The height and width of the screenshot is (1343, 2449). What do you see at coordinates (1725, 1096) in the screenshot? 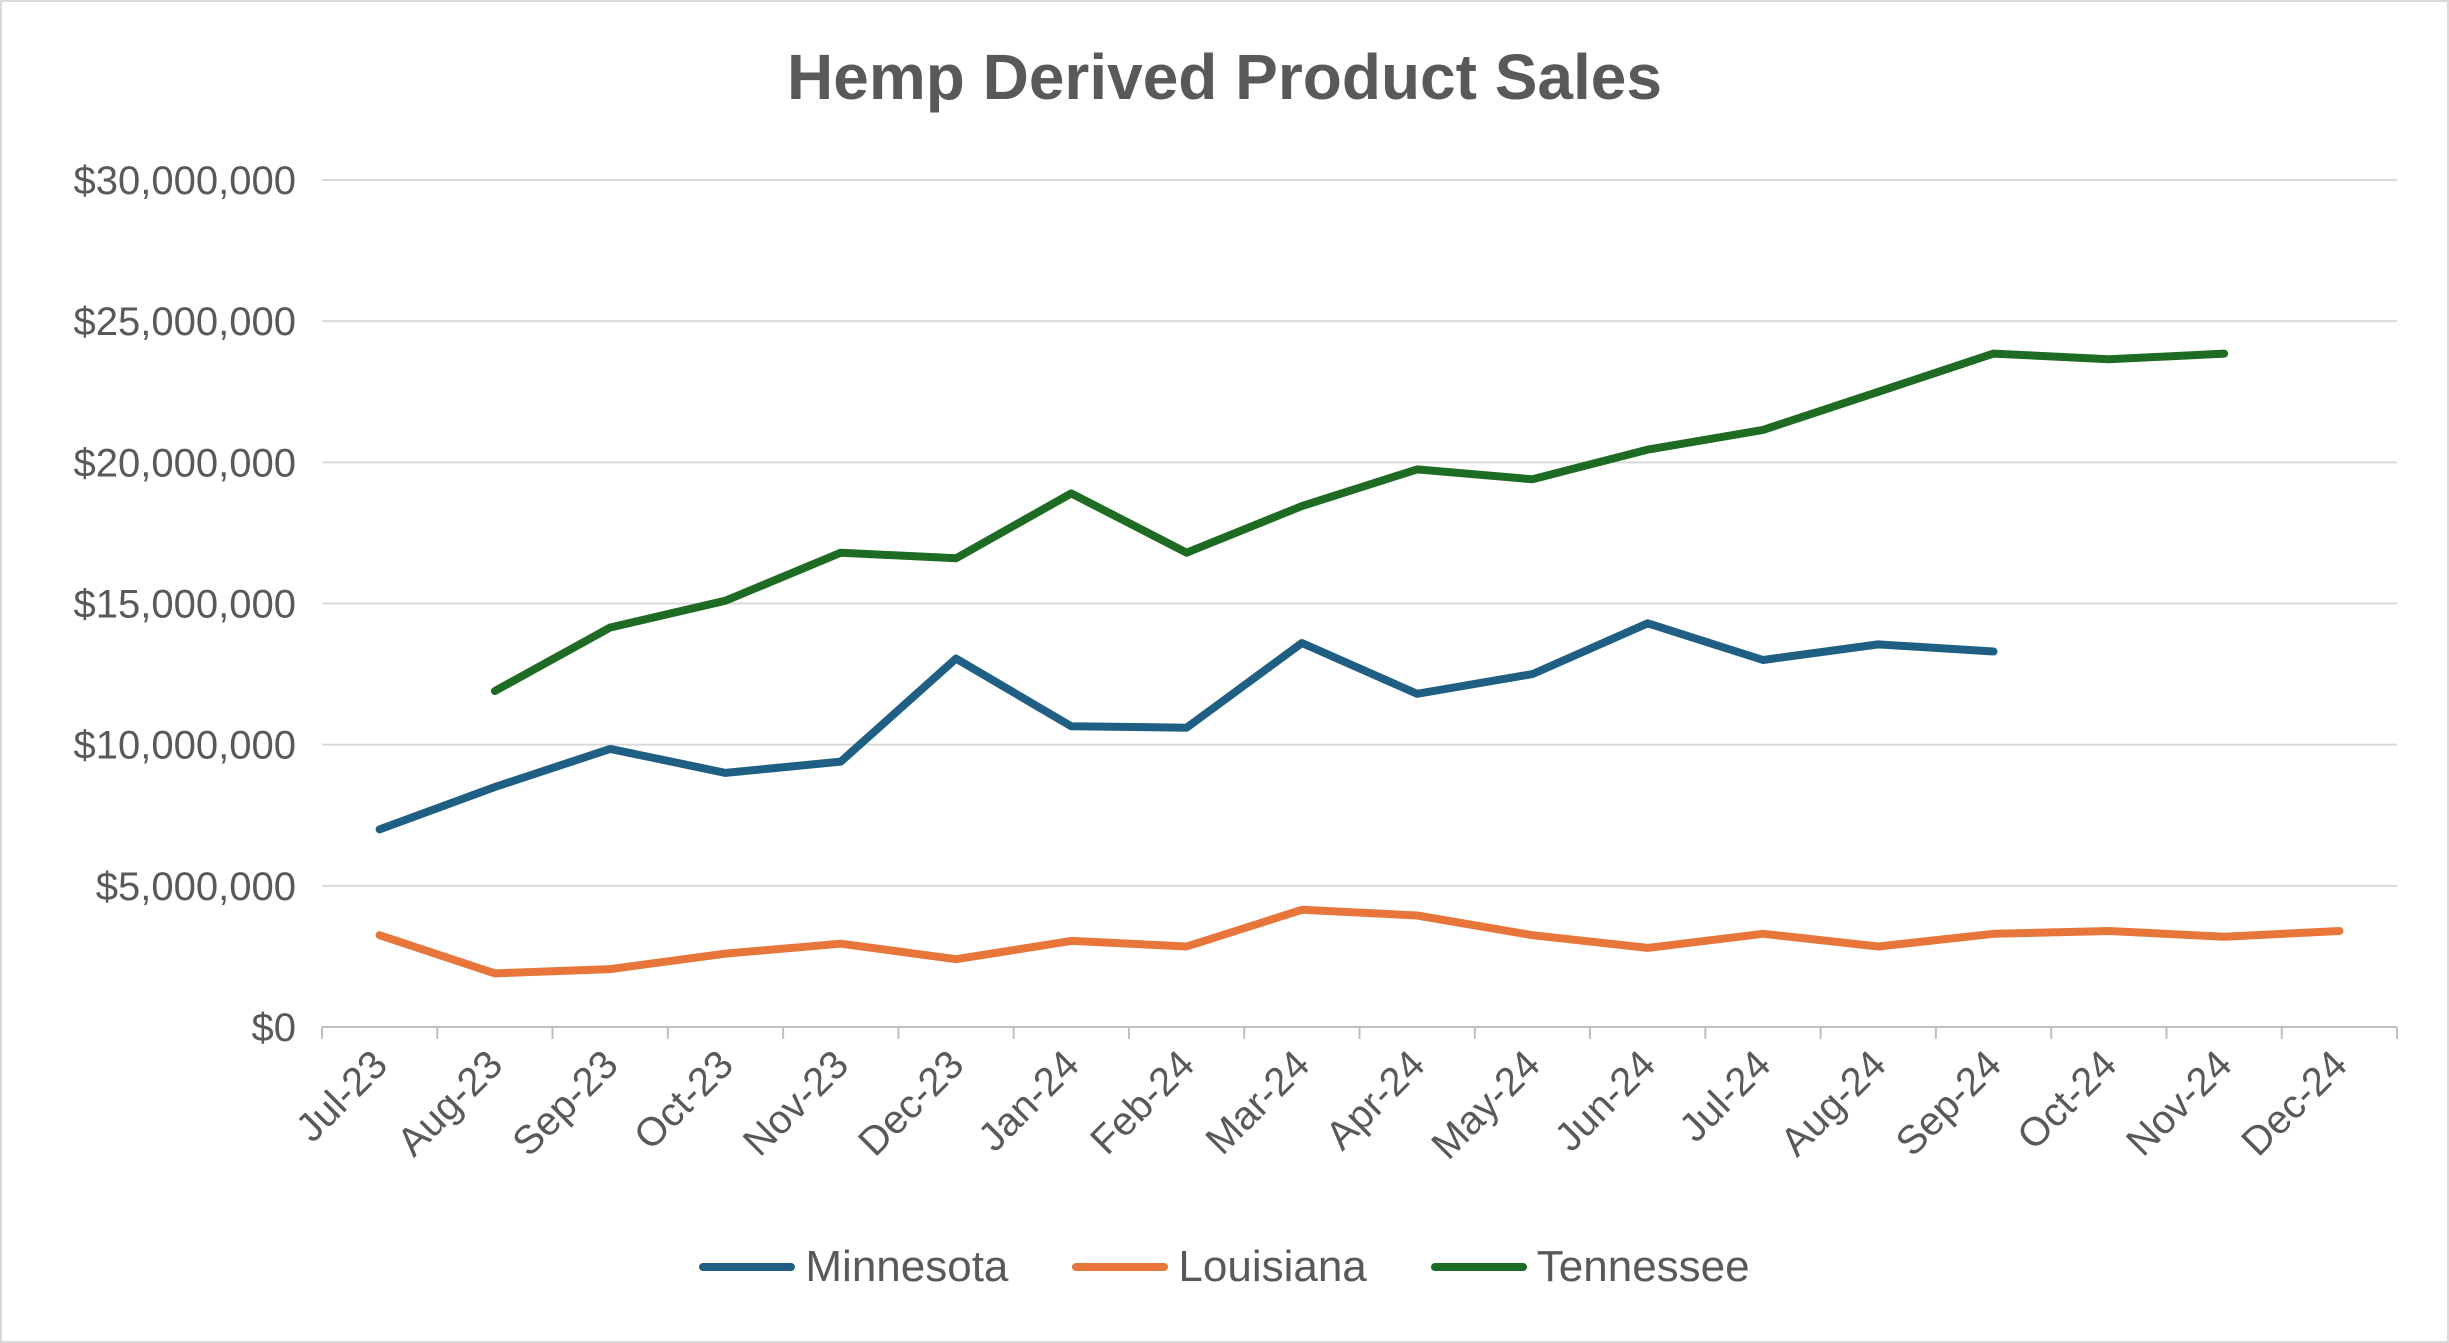
I see `x-tick-label: Jul-24` at bounding box center [1725, 1096].